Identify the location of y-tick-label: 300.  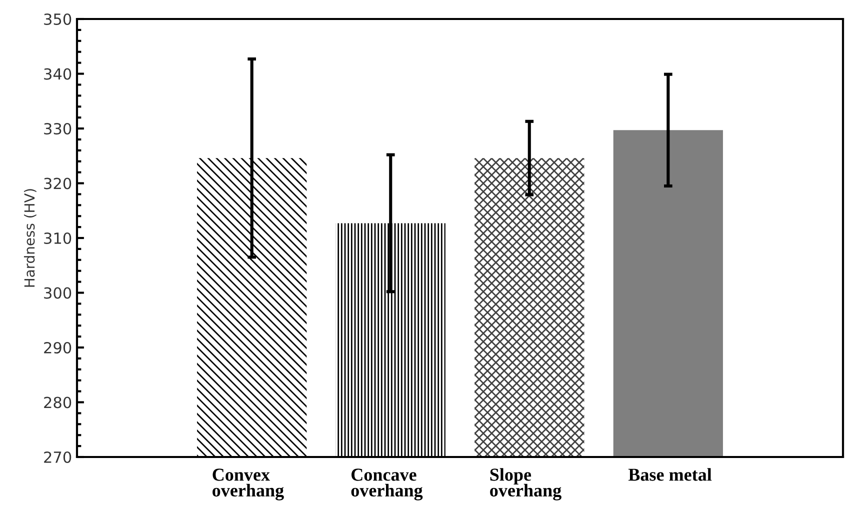
(58, 293).